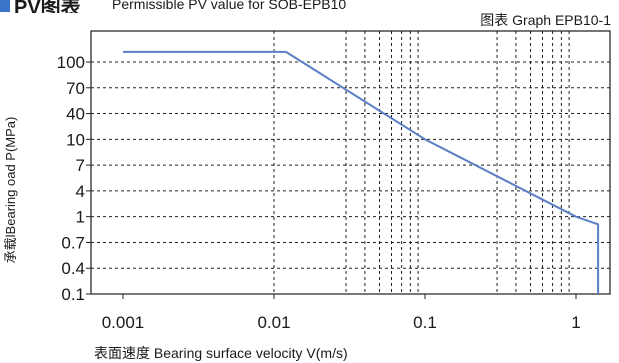 The image size is (619, 363). I want to click on y-tick-label: 0.1, so click(73, 294).